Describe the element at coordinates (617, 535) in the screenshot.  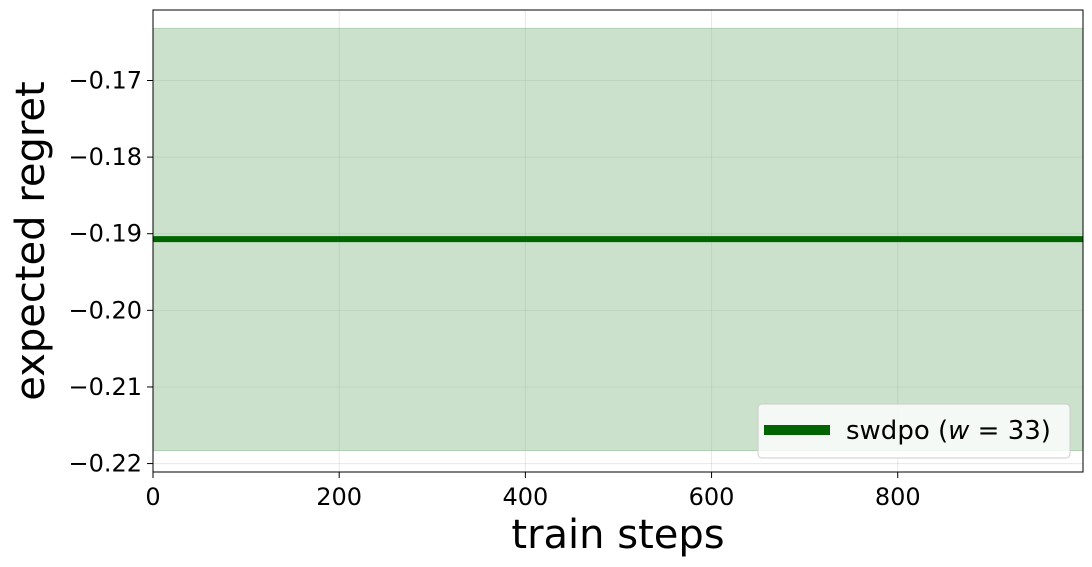
I see `x-axis-title: train steps` at that location.